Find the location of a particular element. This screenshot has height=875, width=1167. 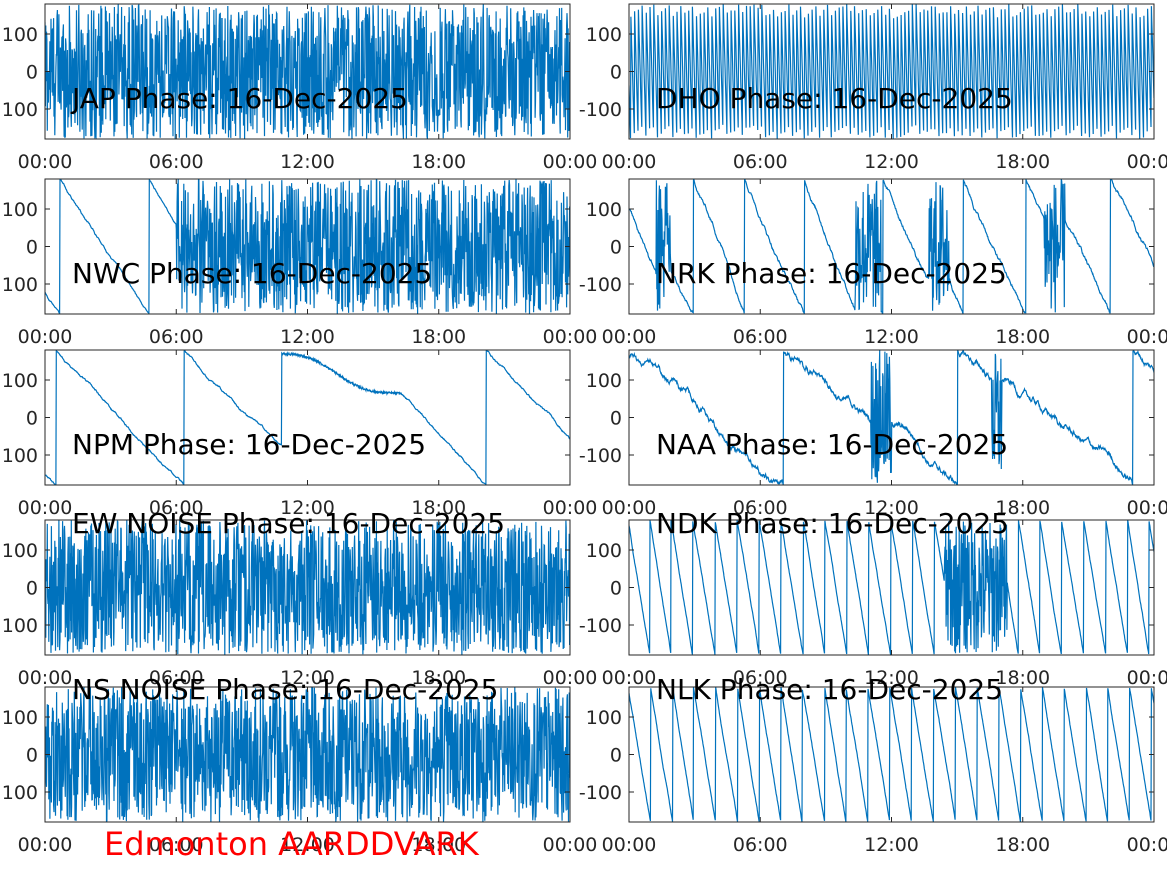

panel-title: NDK Phase: 16-Dec-2025 is located at coordinates (832, 523).